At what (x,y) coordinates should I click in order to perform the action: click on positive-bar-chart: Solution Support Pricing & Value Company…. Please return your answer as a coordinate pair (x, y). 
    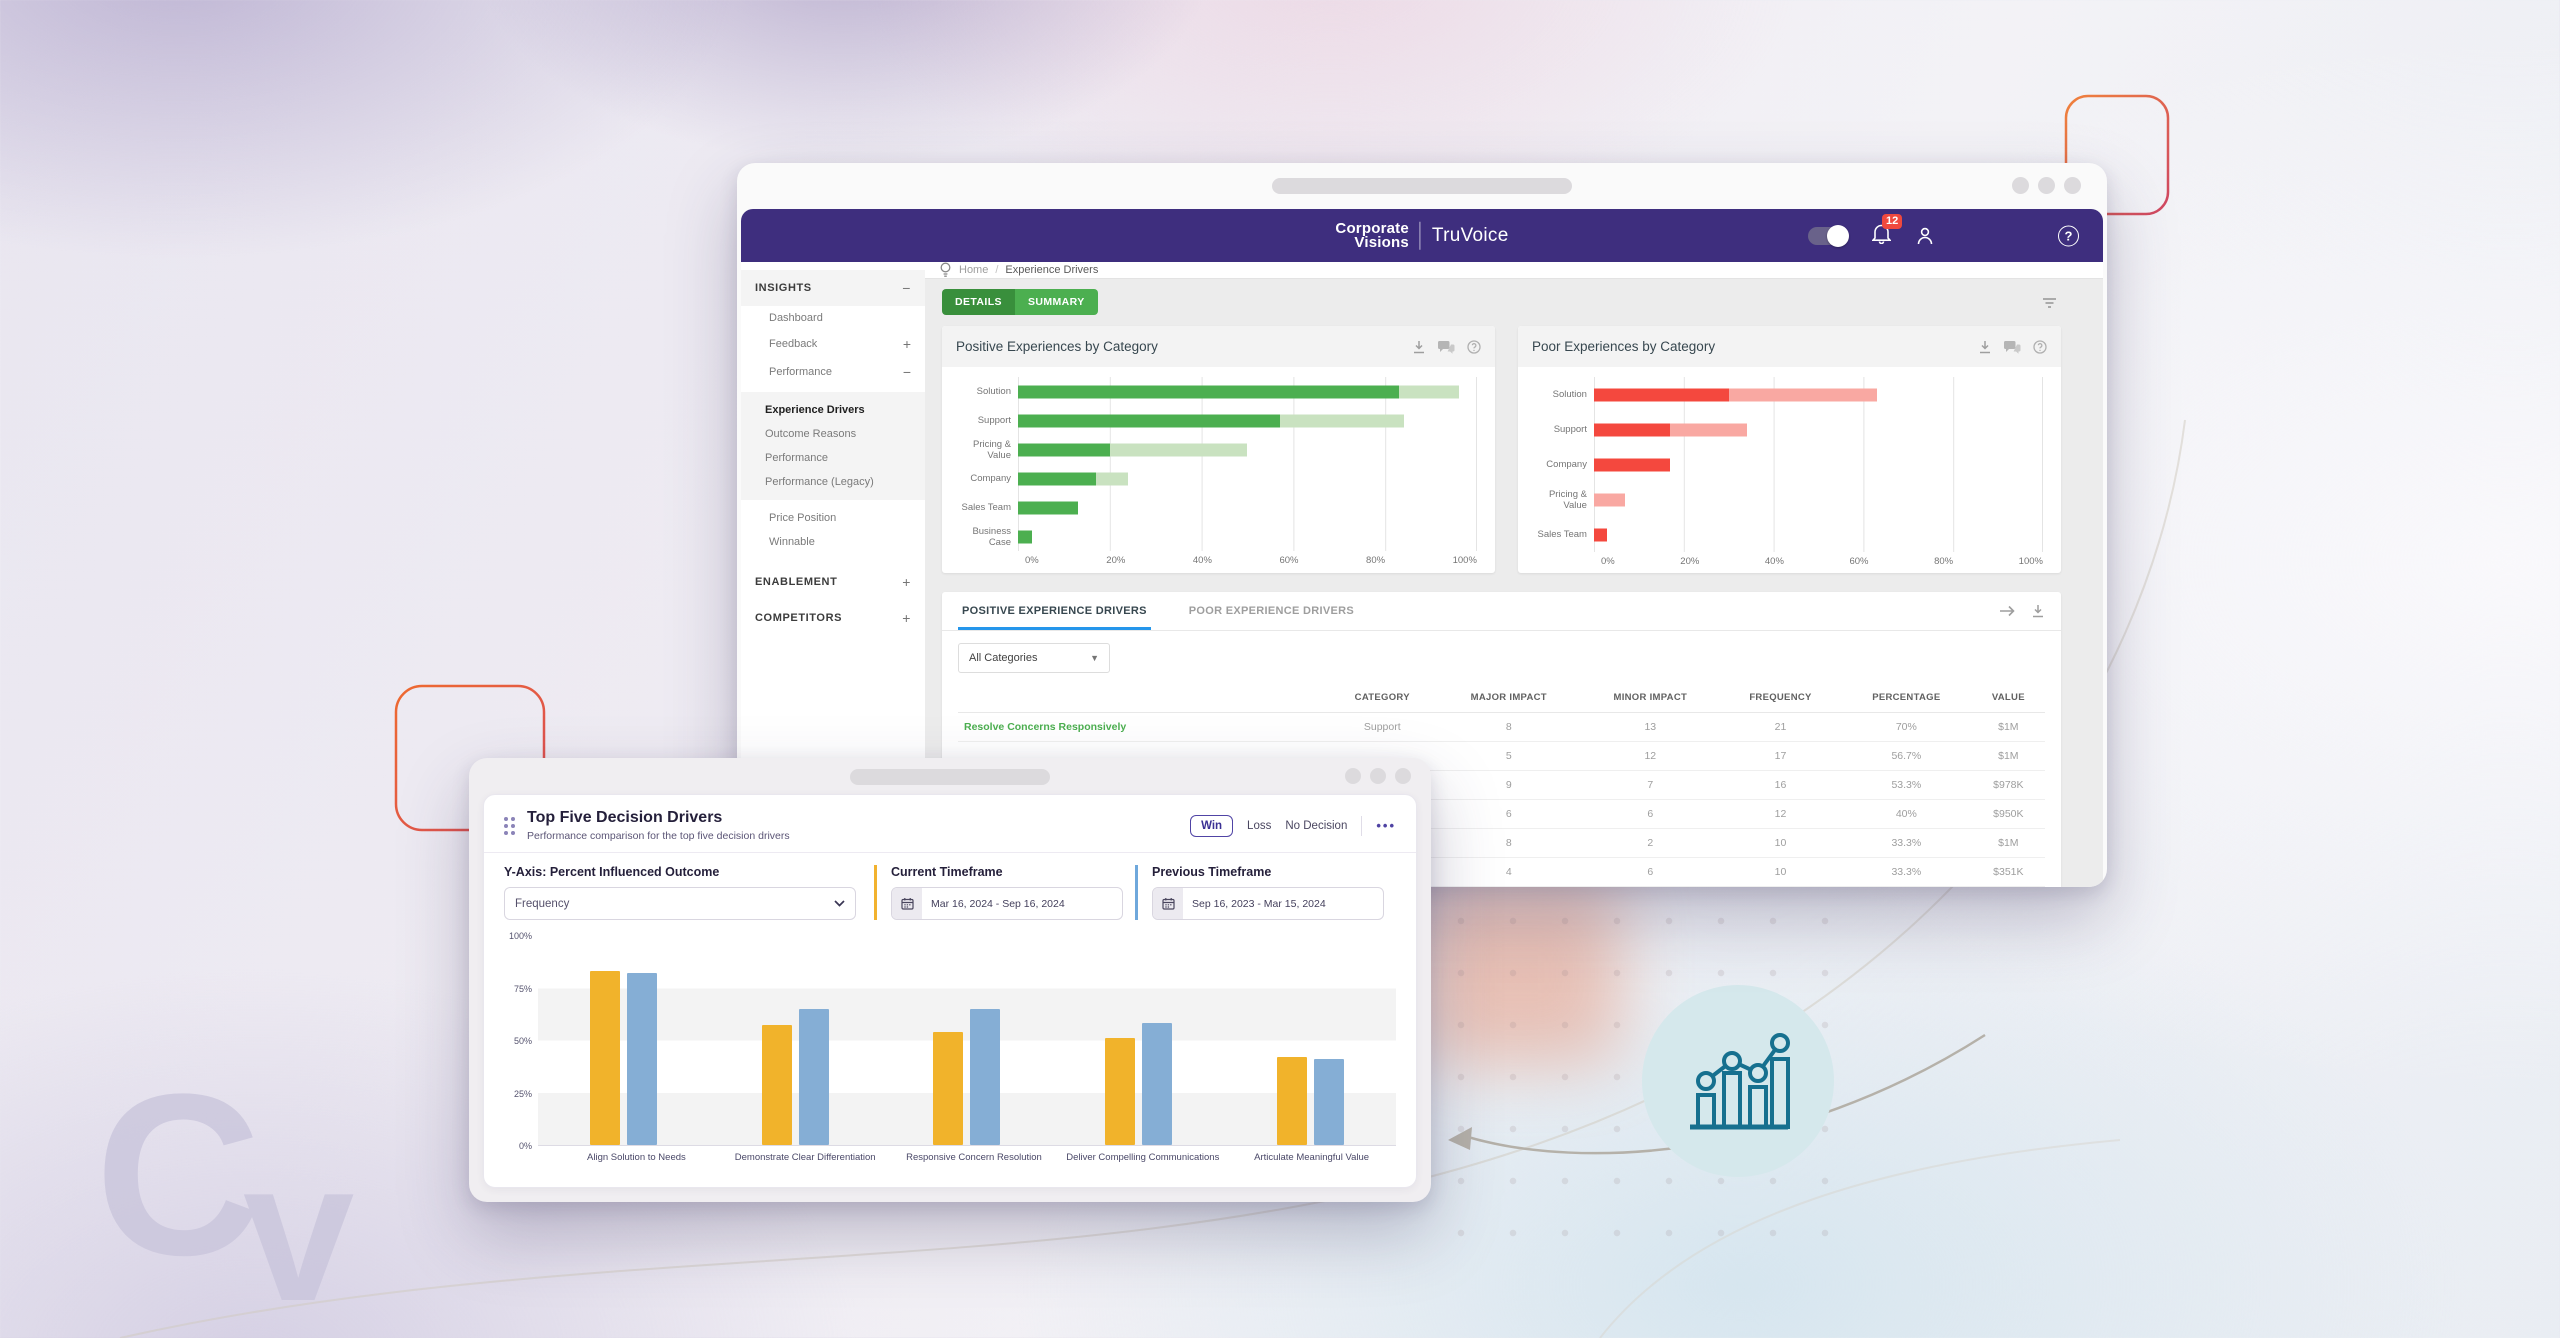
    Looking at the image, I should click on (1218, 469).